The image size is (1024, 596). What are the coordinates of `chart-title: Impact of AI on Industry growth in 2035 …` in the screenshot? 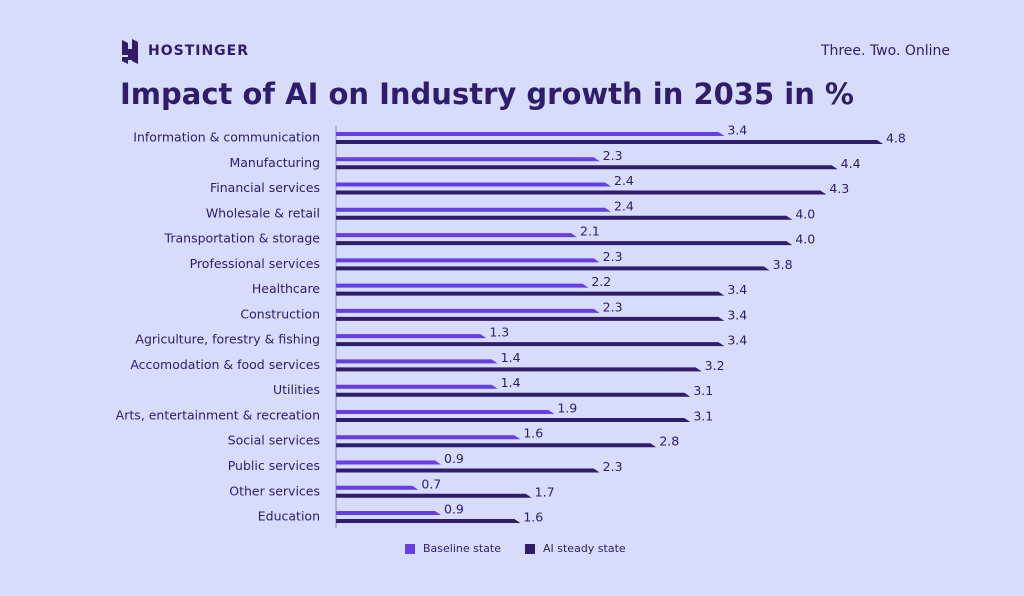 It's located at (487, 94).